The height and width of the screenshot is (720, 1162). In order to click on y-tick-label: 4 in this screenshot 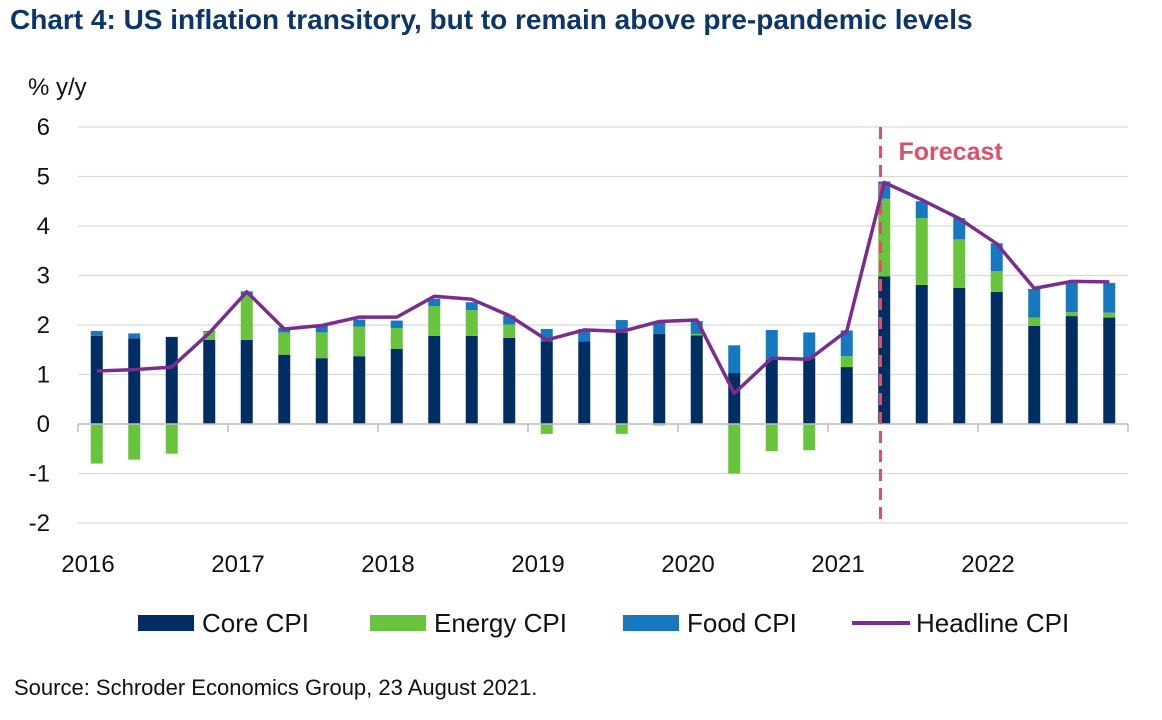, I will do `click(43, 226)`.